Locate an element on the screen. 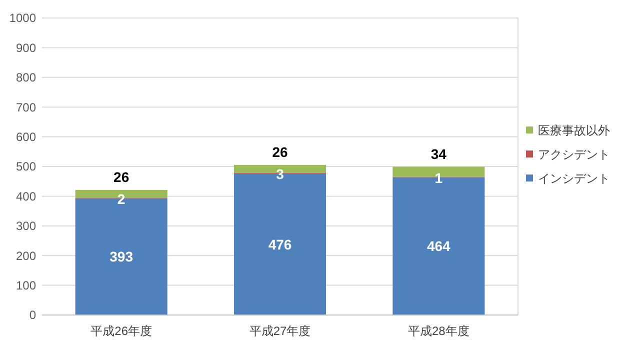 This screenshot has height=360, width=624. legend-label: アクシデント is located at coordinates (574, 155).